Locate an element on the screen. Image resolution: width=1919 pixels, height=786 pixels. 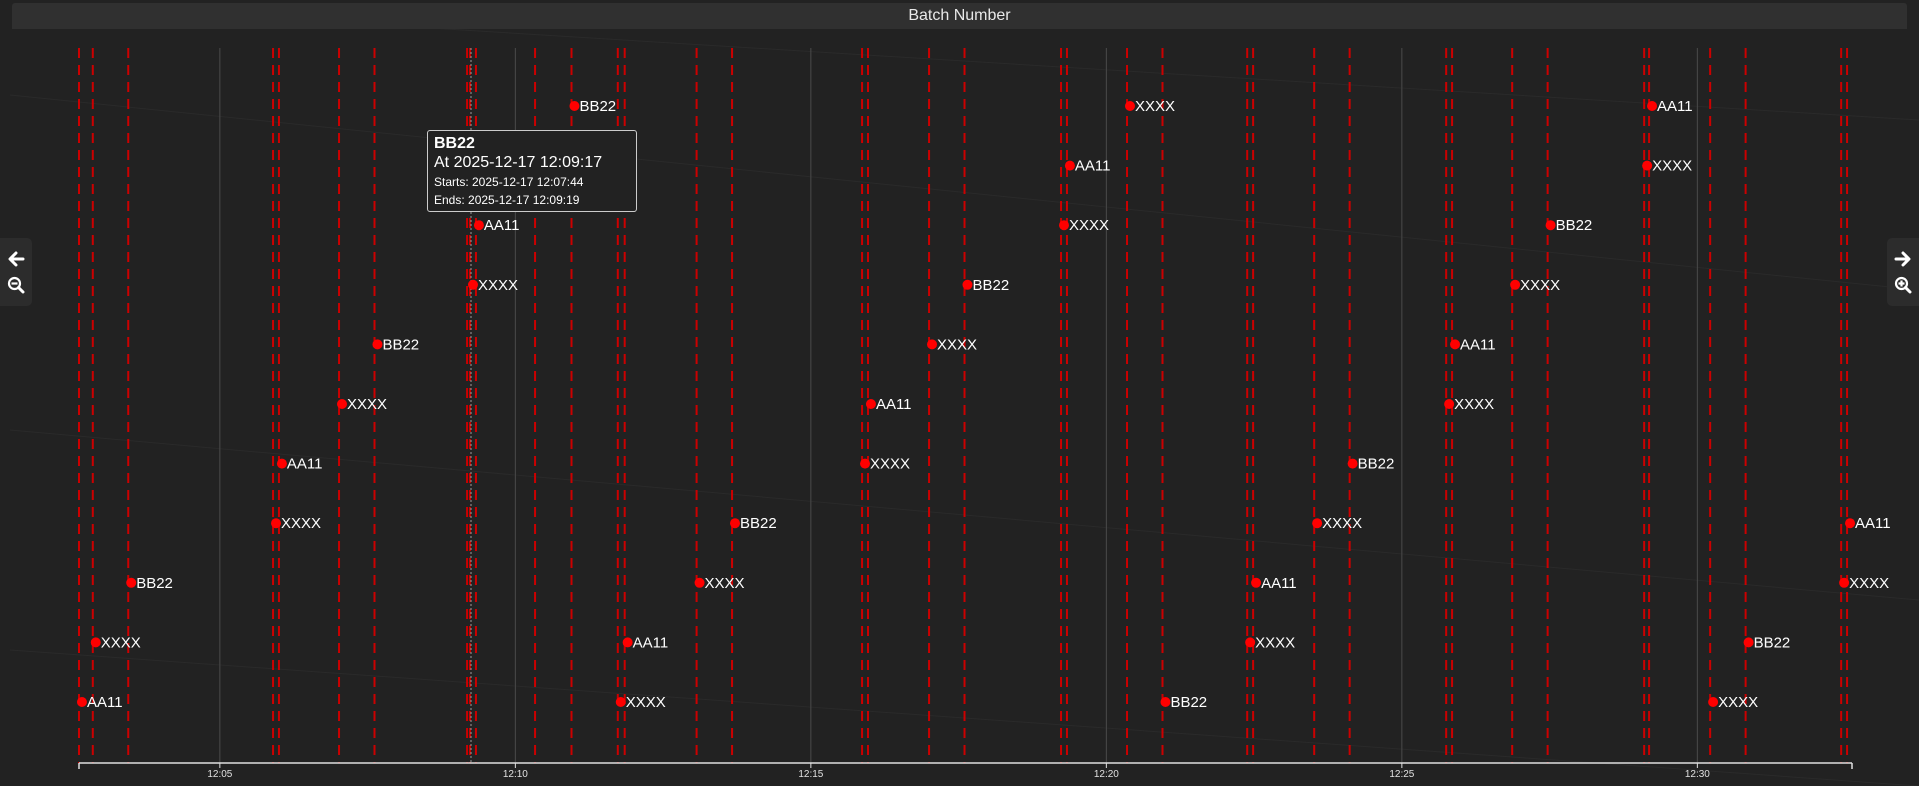
zoom-in-icon is located at coordinates (1903, 285).